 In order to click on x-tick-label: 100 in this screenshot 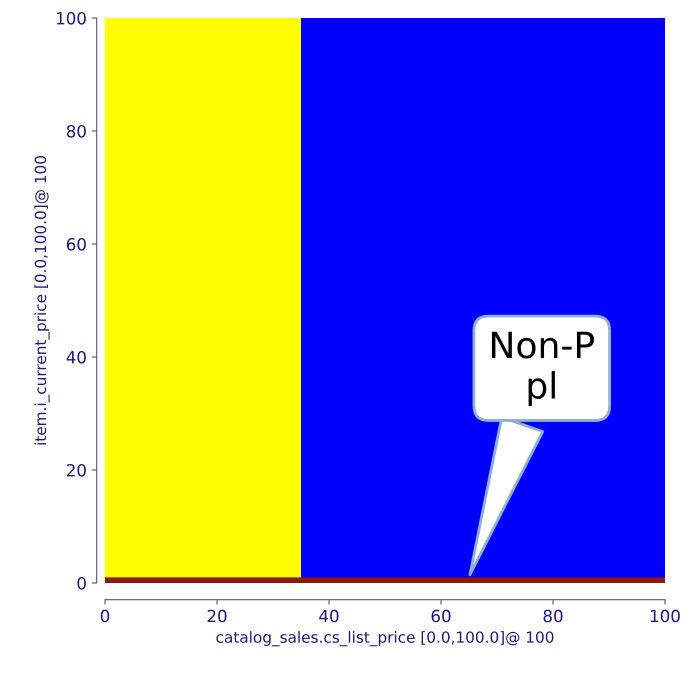, I will do `click(665, 616)`.